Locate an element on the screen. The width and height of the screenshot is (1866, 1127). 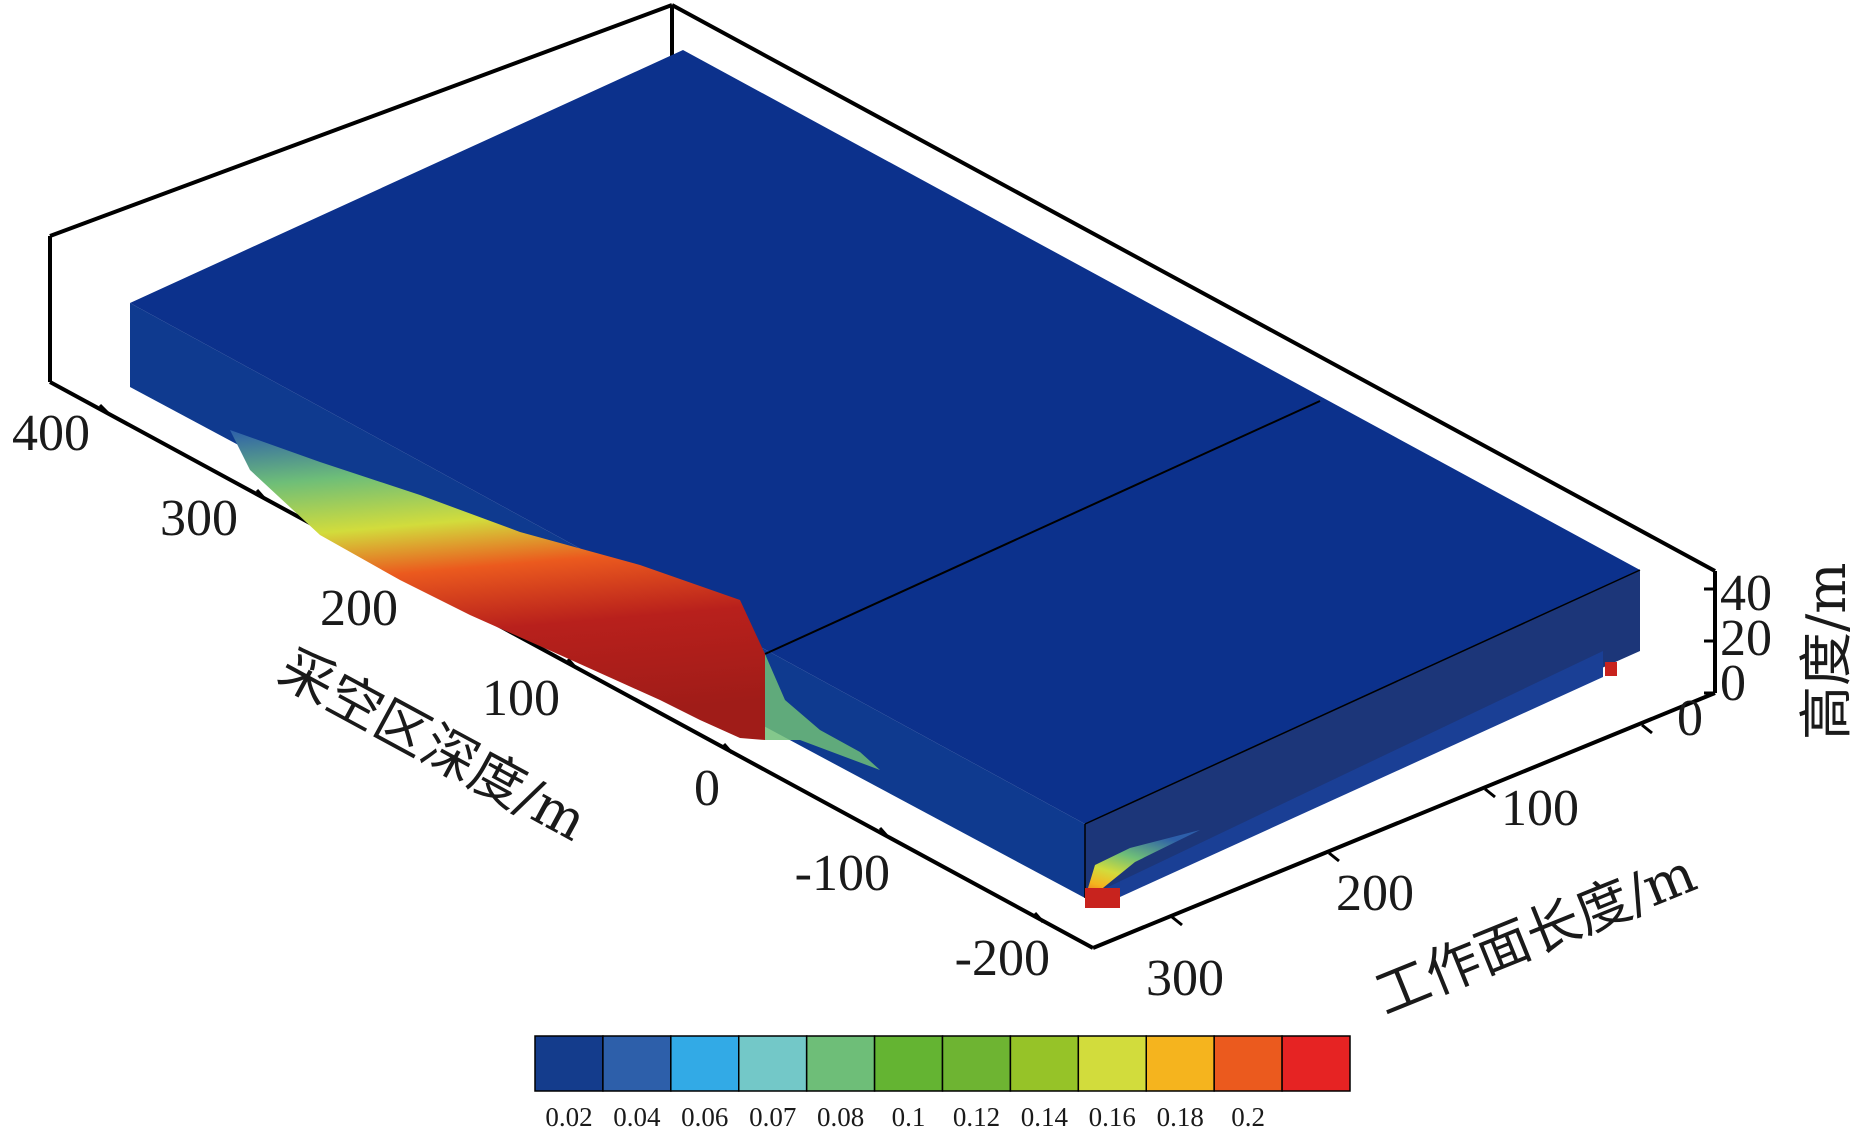
frame-back-left-edge is located at coordinates (361, 120).